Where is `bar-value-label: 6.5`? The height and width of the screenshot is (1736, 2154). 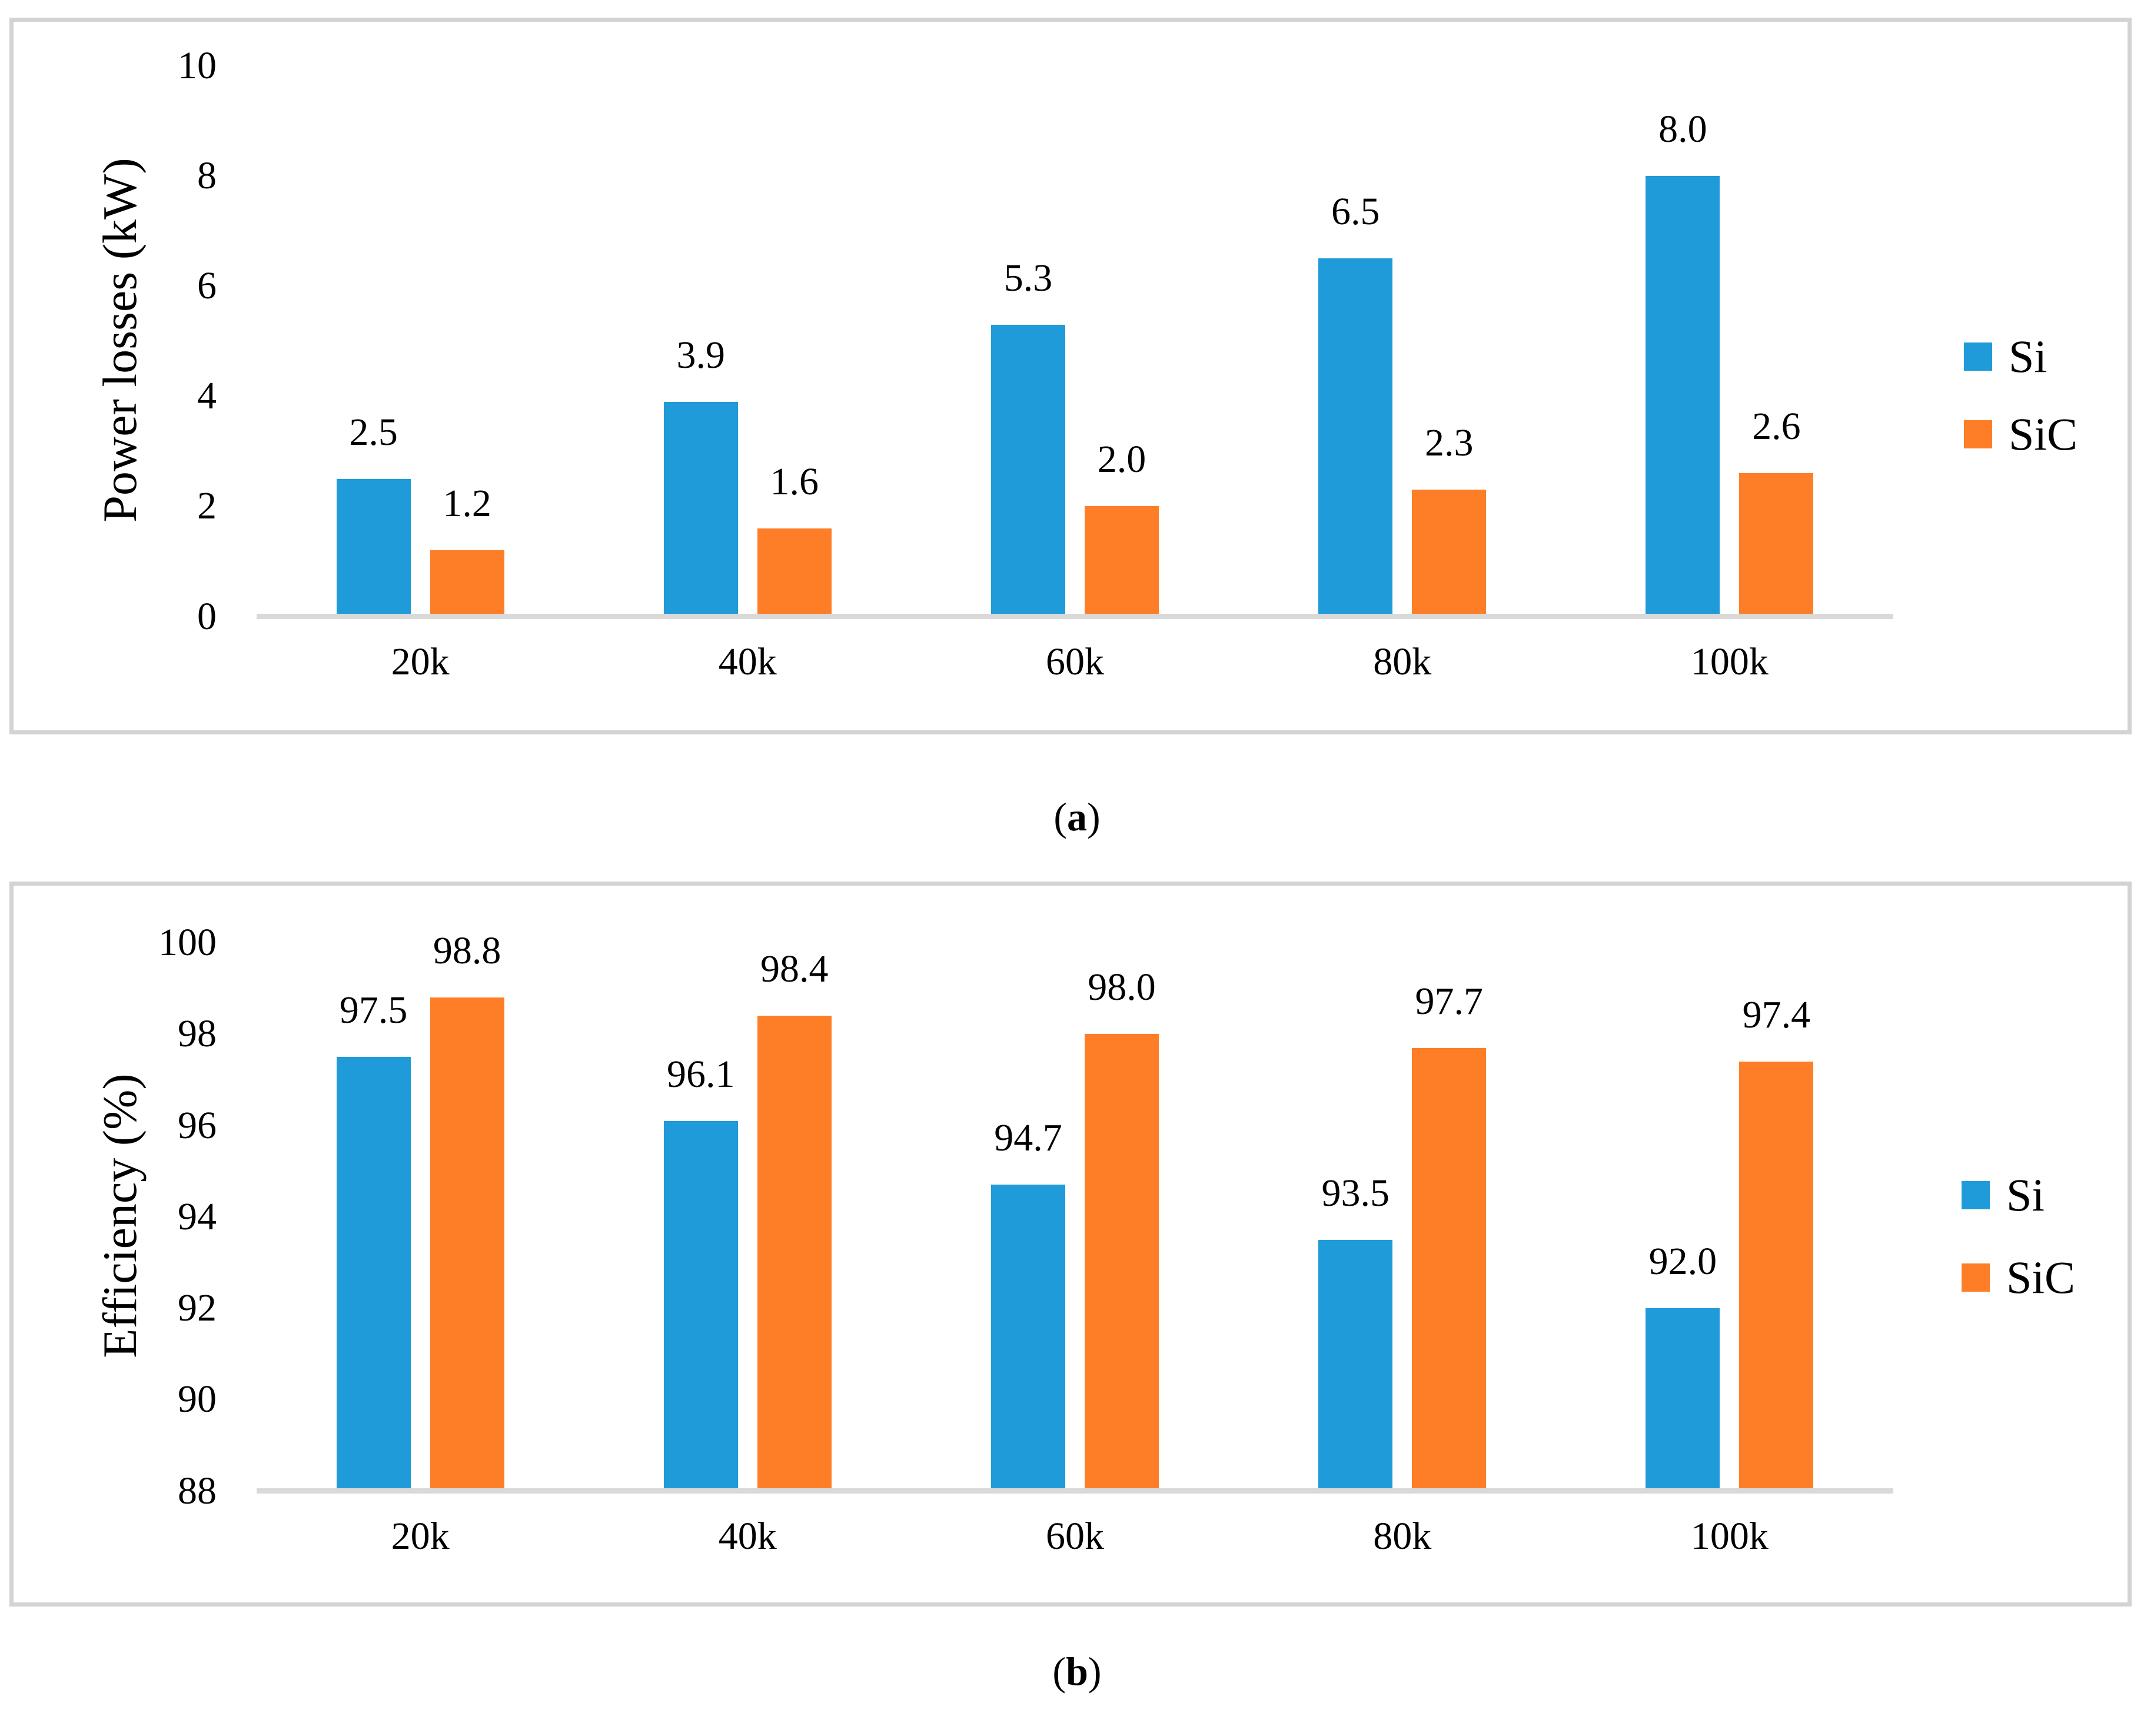 bar-value-label: 6.5 is located at coordinates (1355, 212).